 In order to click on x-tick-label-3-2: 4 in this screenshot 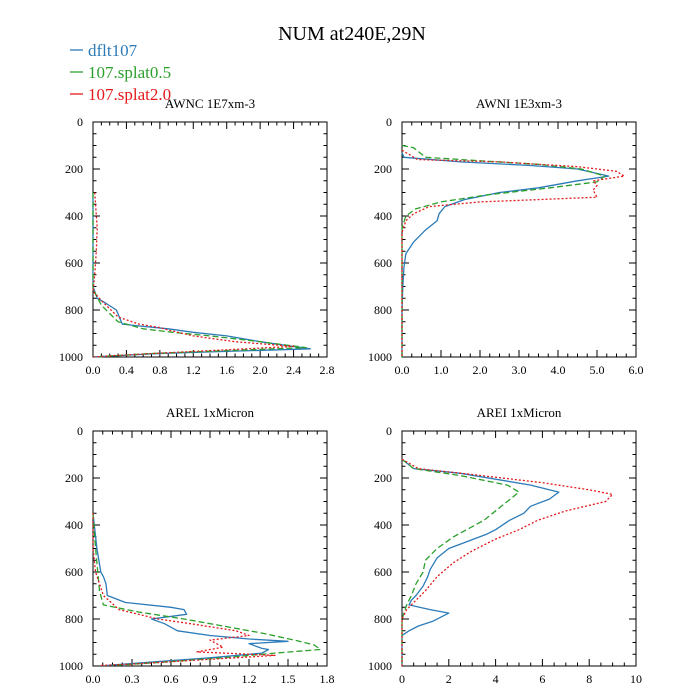, I will do `click(496, 679)`.